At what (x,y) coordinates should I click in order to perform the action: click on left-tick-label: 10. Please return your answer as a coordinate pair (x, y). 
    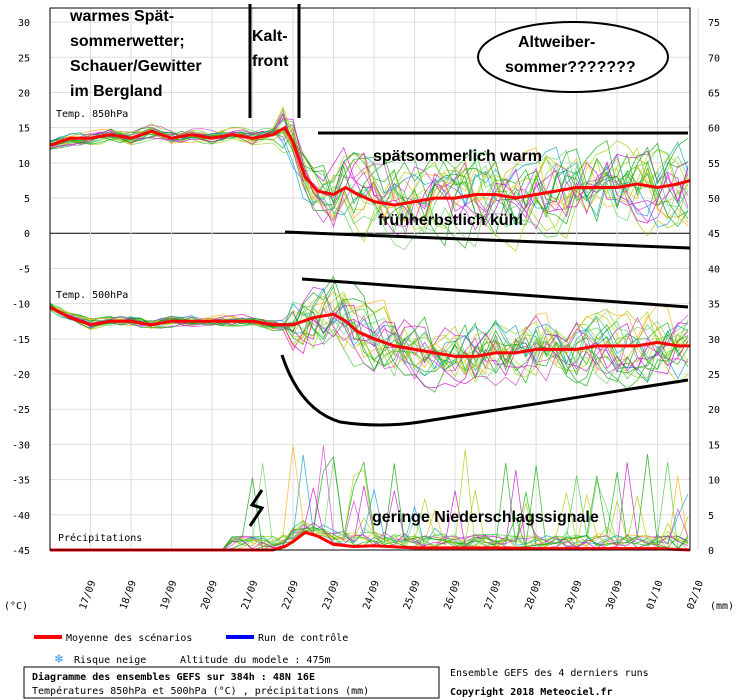
    Looking at the image, I should click on (24, 164).